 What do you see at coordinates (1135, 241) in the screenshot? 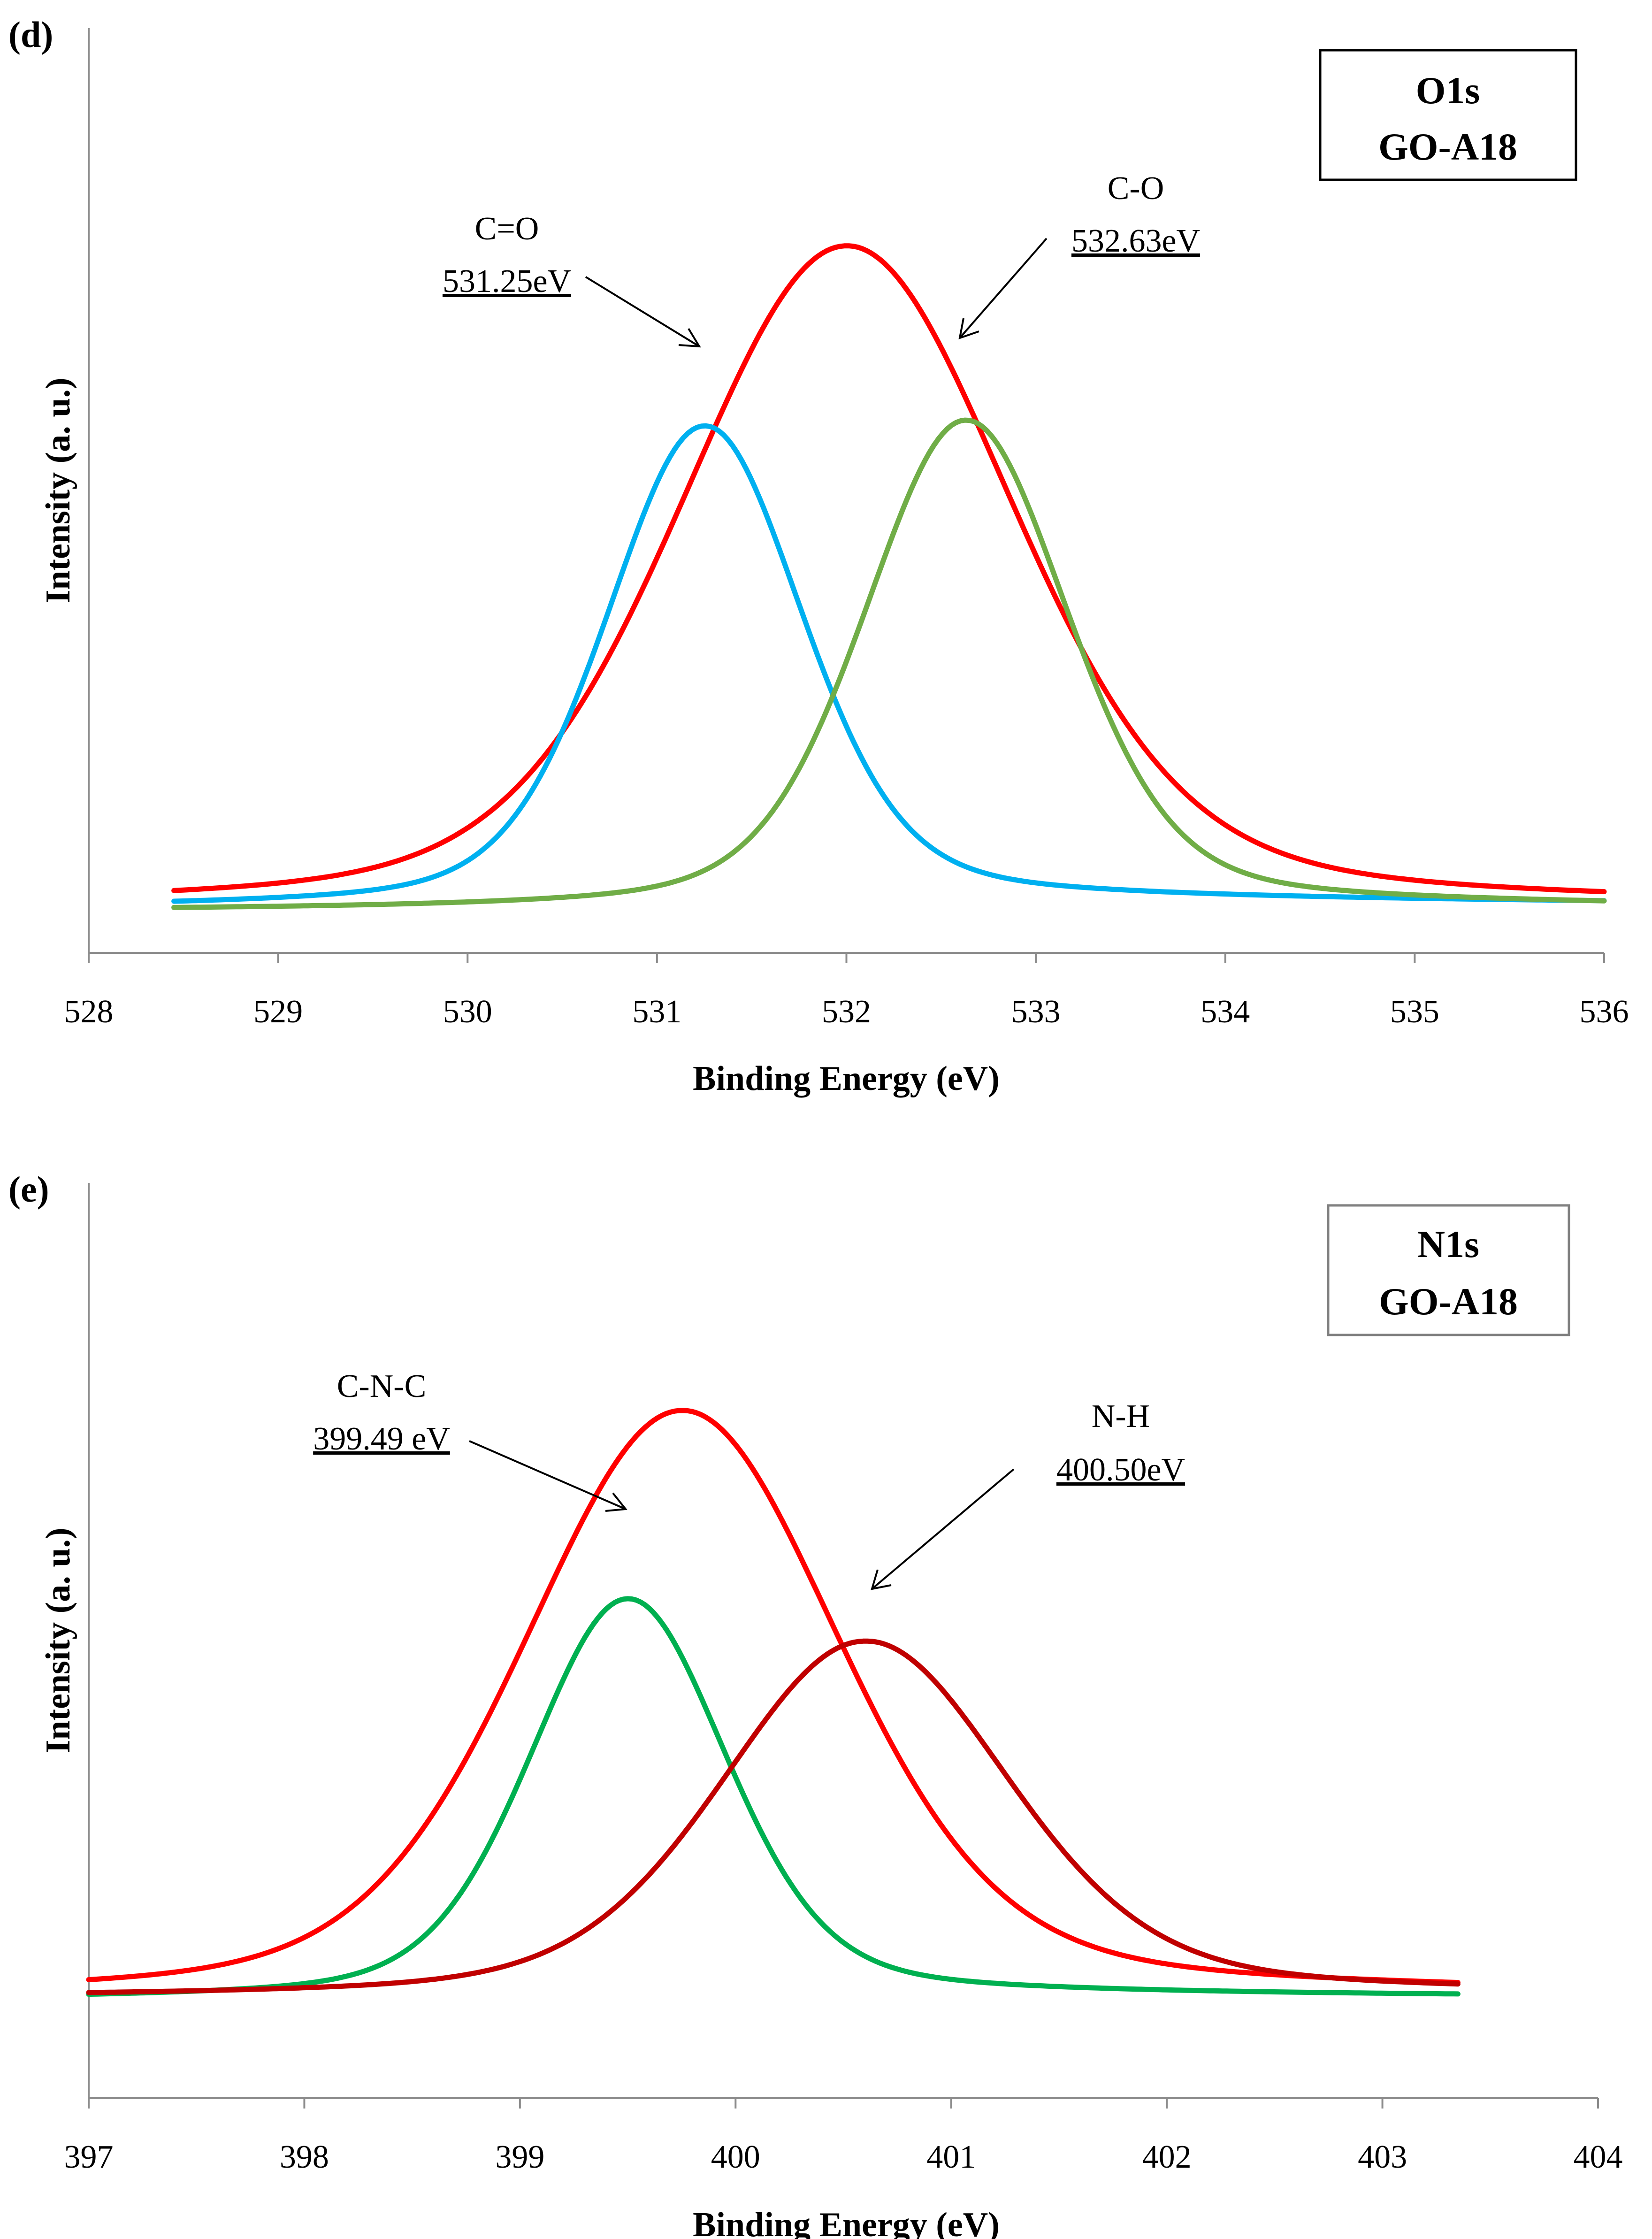
I see `annotation-value: 532.63eV` at bounding box center [1135, 241].